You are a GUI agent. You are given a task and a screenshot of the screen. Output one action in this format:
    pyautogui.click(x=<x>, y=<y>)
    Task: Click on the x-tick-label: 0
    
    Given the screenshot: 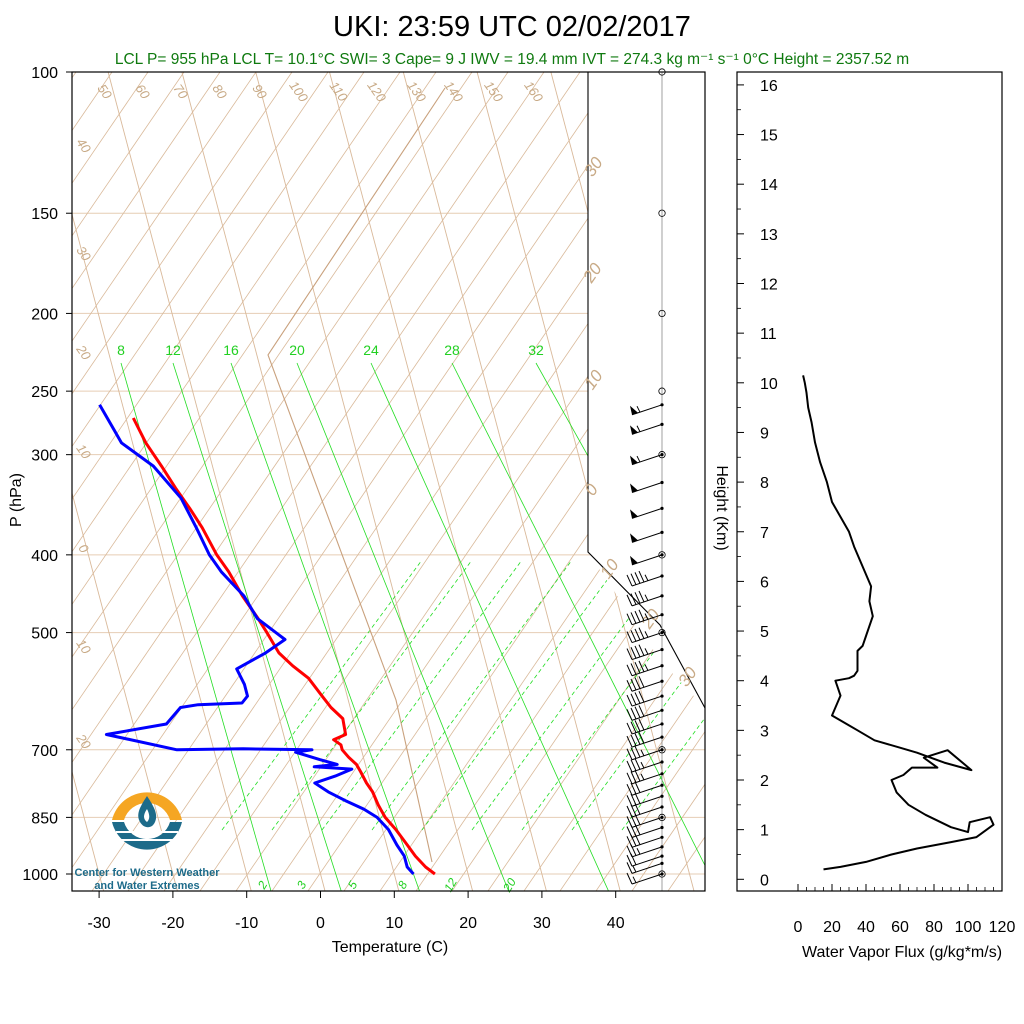 What is the action you would take?
    pyautogui.click(x=320, y=923)
    